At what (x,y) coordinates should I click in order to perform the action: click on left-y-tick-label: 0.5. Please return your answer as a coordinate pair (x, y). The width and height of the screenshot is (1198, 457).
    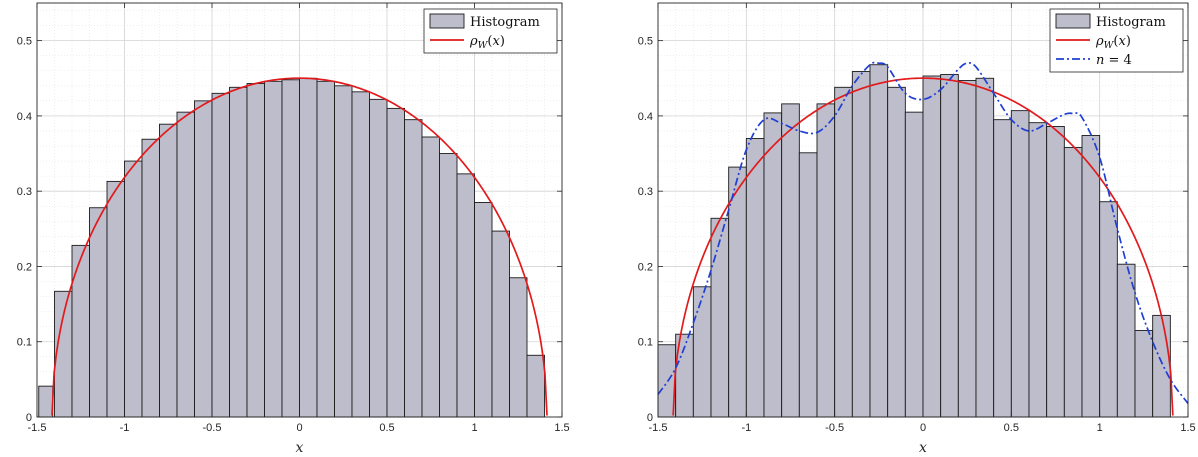
    Looking at the image, I should click on (24, 42).